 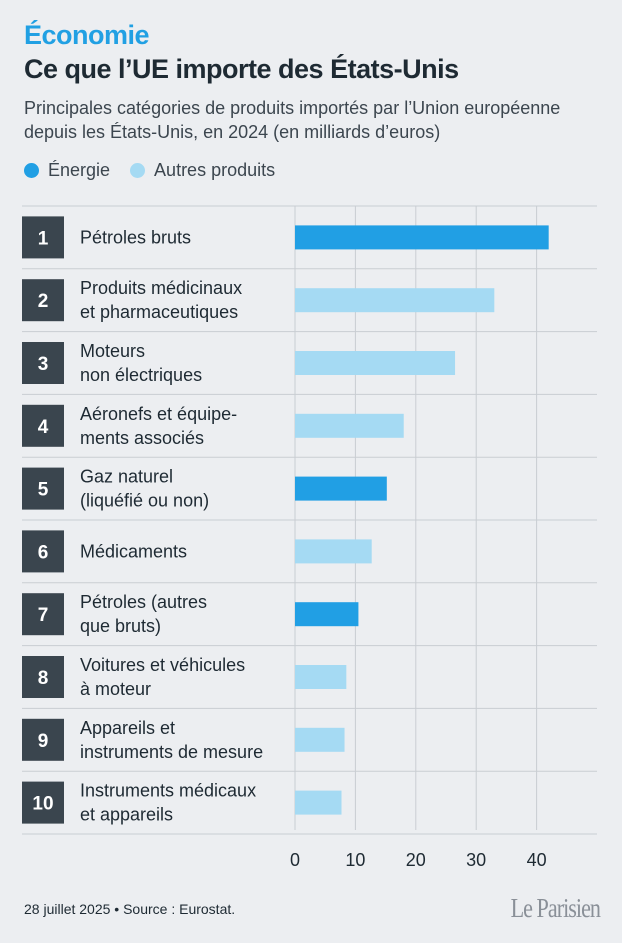 I want to click on category-label: et appareils, so click(x=126, y=815).